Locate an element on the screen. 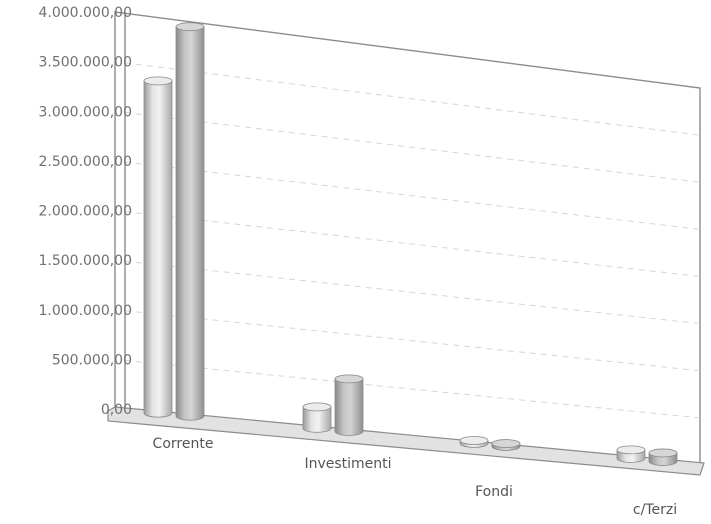 The image size is (711, 524). y-tick-label: 3.000.000,00 is located at coordinates (85, 112).